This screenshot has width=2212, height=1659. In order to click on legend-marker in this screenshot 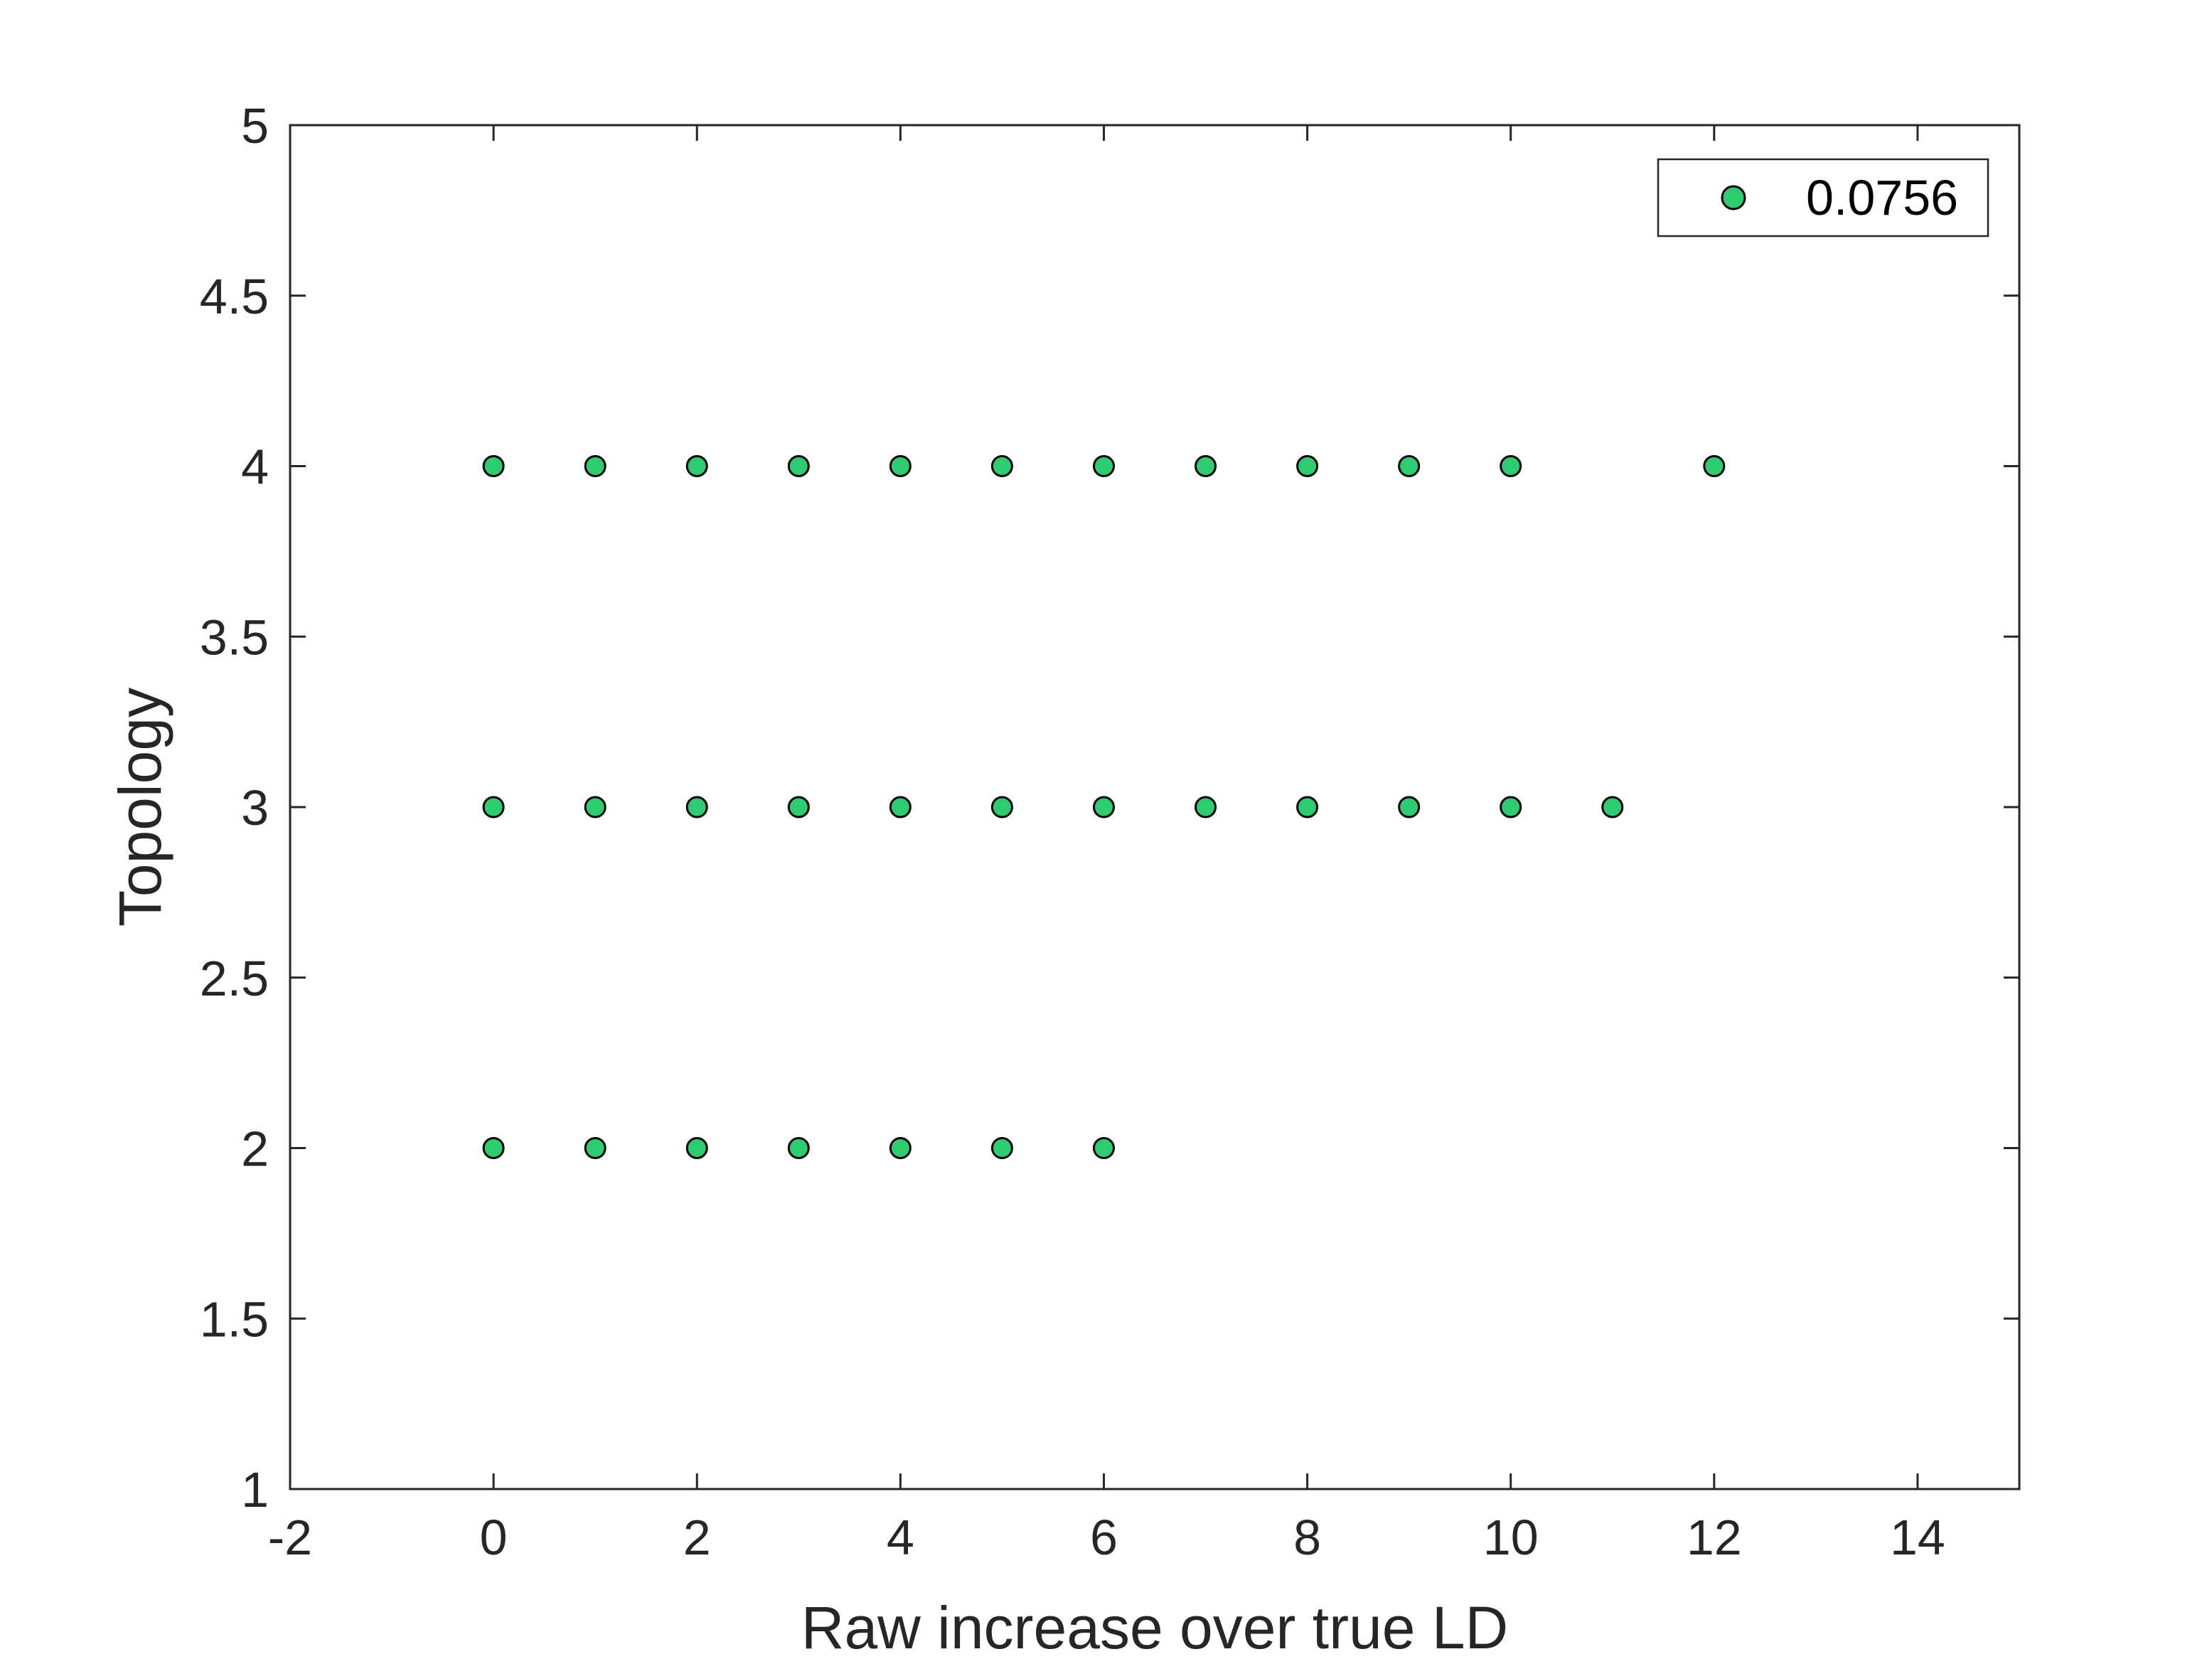, I will do `click(1733, 197)`.